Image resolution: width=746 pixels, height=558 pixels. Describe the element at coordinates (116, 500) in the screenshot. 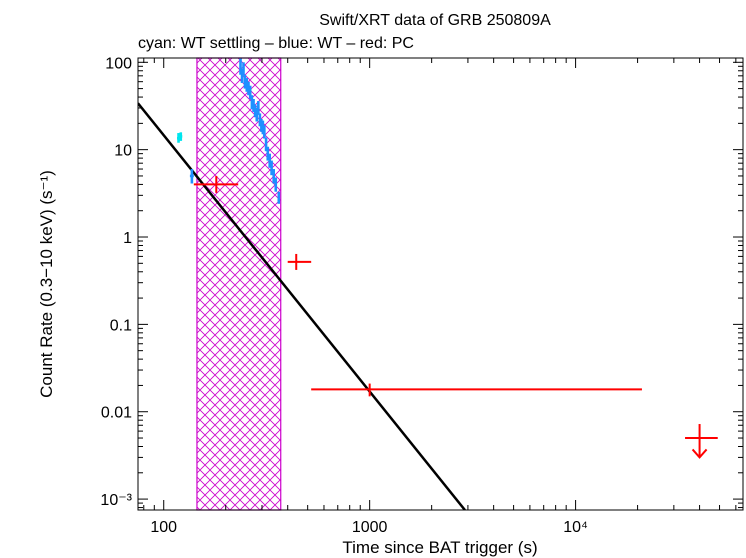

I see `y-tick-label: 10⁻³` at that location.